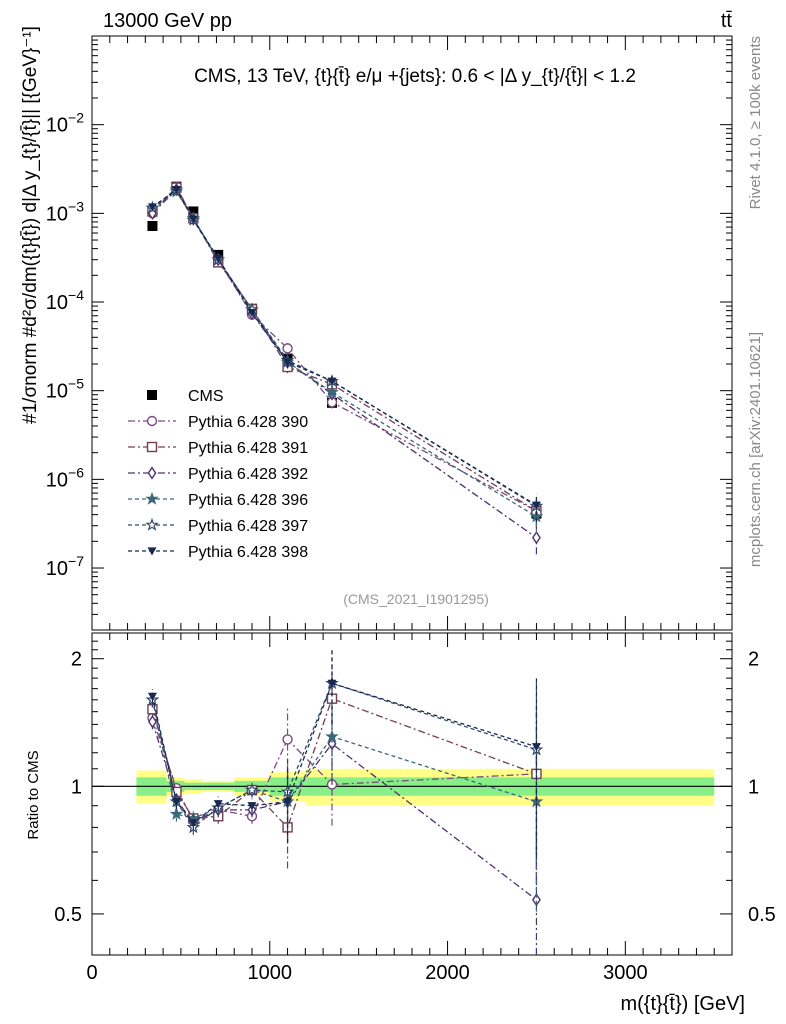 The height and width of the screenshot is (1024, 786). What do you see at coordinates (248, 474) in the screenshot?
I see `legend-label: Pythia 6.428 392` at bounding box center [248, 474].